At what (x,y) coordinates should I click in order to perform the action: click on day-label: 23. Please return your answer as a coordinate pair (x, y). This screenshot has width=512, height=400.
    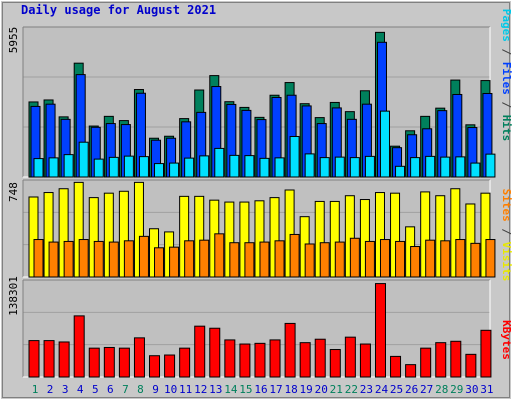
    Looking at the image, I should click on (366, 389).